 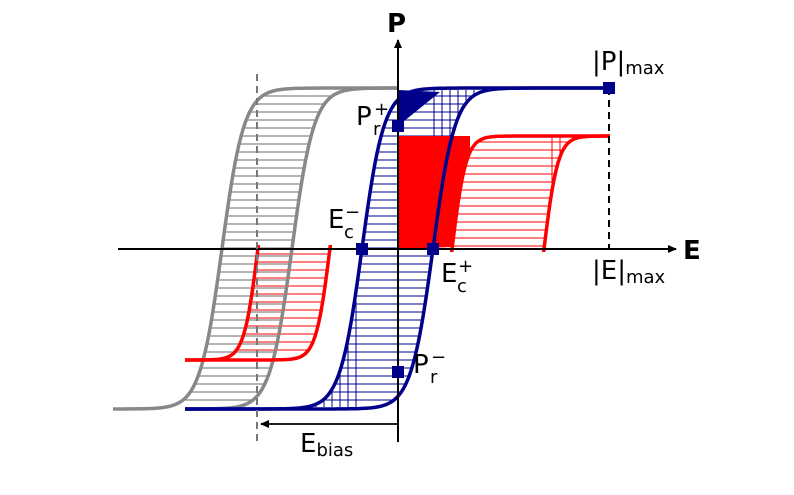 I want to click on red-upper-left-branch, so click(x=529, y=193).